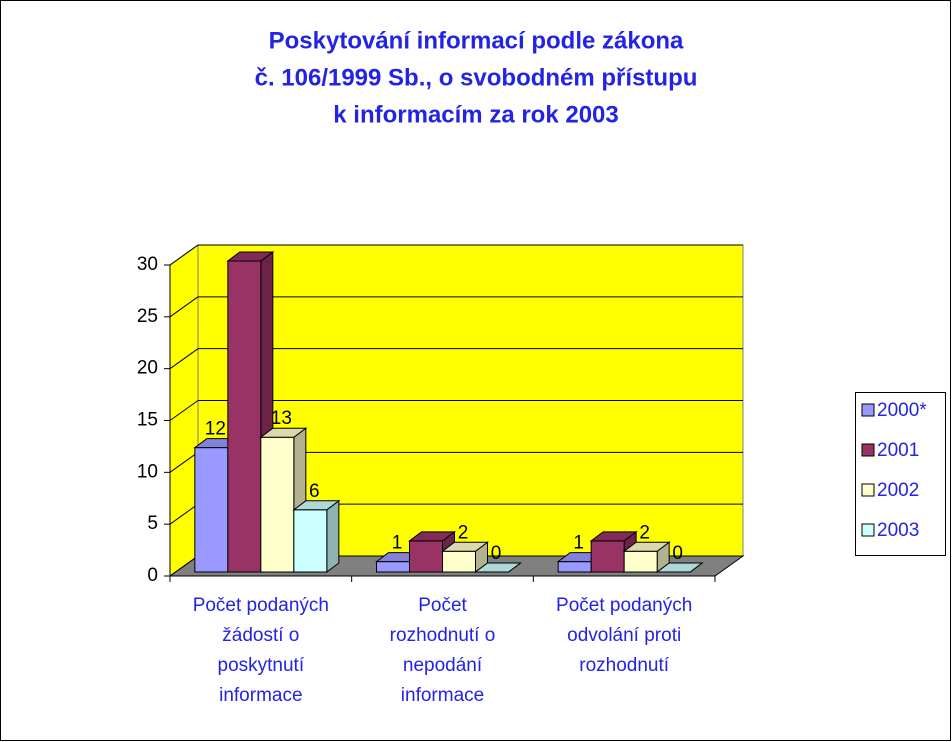 This screenshot has height=742, width=952. I want to click on y-tick-label: 10, so click(147, 471).